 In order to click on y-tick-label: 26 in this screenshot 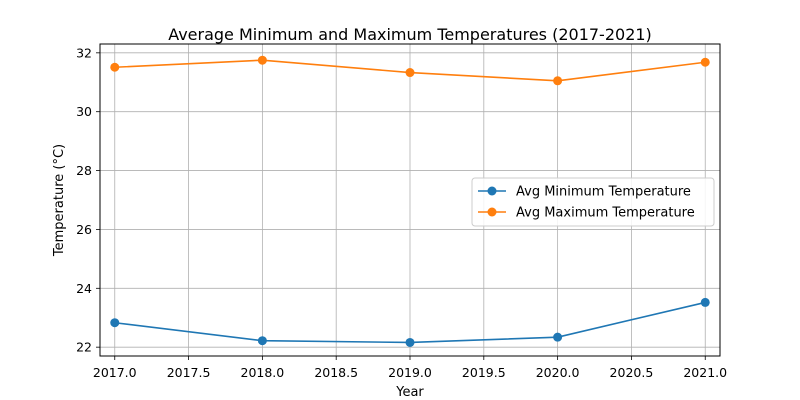, I will do `click(84, 229)`.